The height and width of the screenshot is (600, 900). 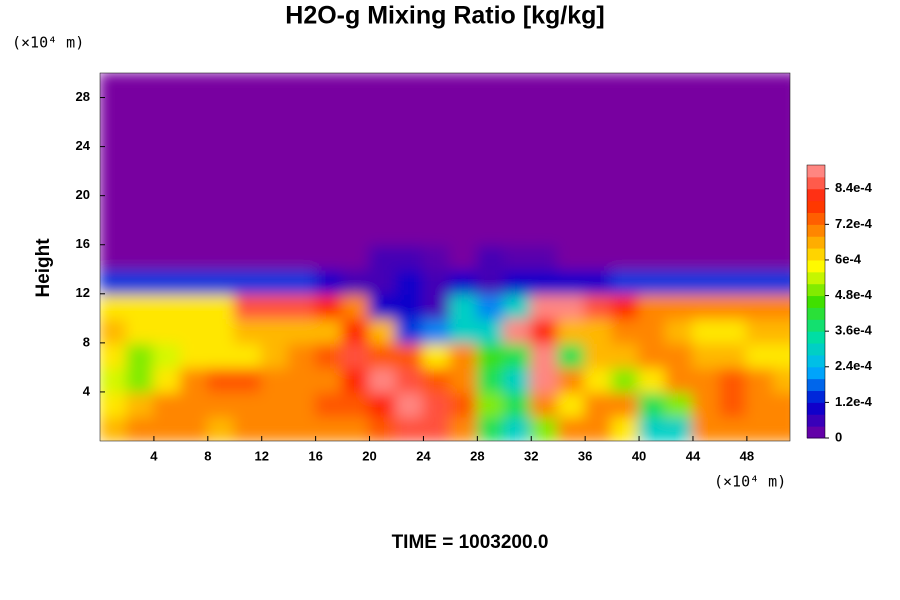 What do you see at coordinates (531, 455) in the screenshot?
I see `x-tick-label: 32` at bounding box center [531, 455].